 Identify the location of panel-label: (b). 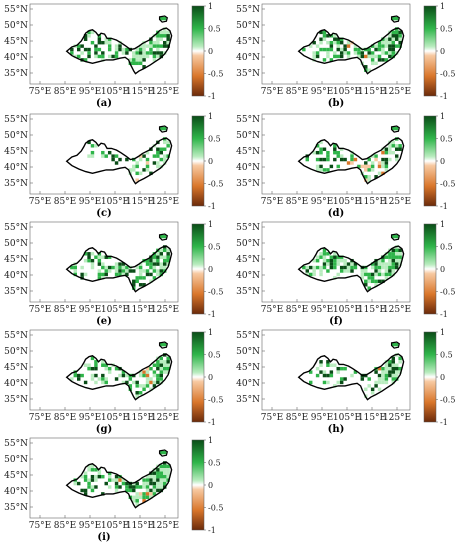
(336, 103).